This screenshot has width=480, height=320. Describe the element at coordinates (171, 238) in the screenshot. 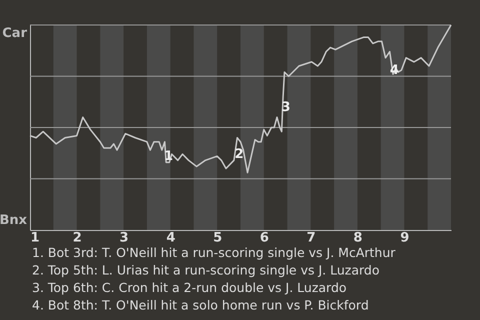

I see `x-tick-label: 4` at that location.